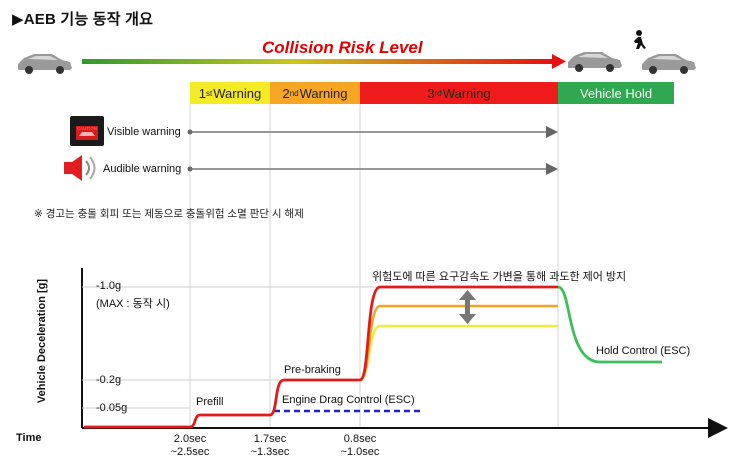 The image size is (740, 469). I want to click on prefill-label: Prefill, so click(210, 402).